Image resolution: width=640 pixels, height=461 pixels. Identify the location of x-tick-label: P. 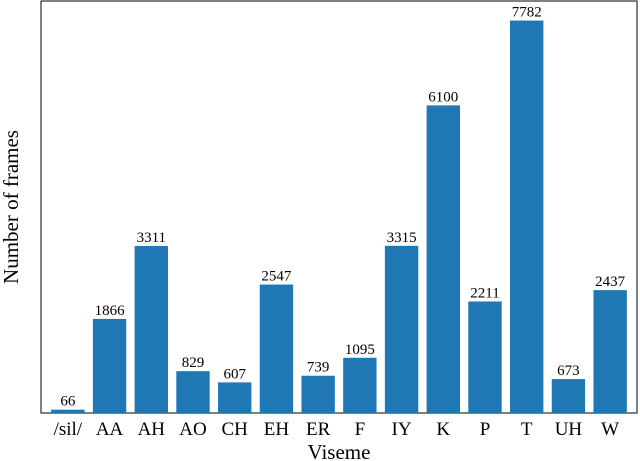
(485, 429).